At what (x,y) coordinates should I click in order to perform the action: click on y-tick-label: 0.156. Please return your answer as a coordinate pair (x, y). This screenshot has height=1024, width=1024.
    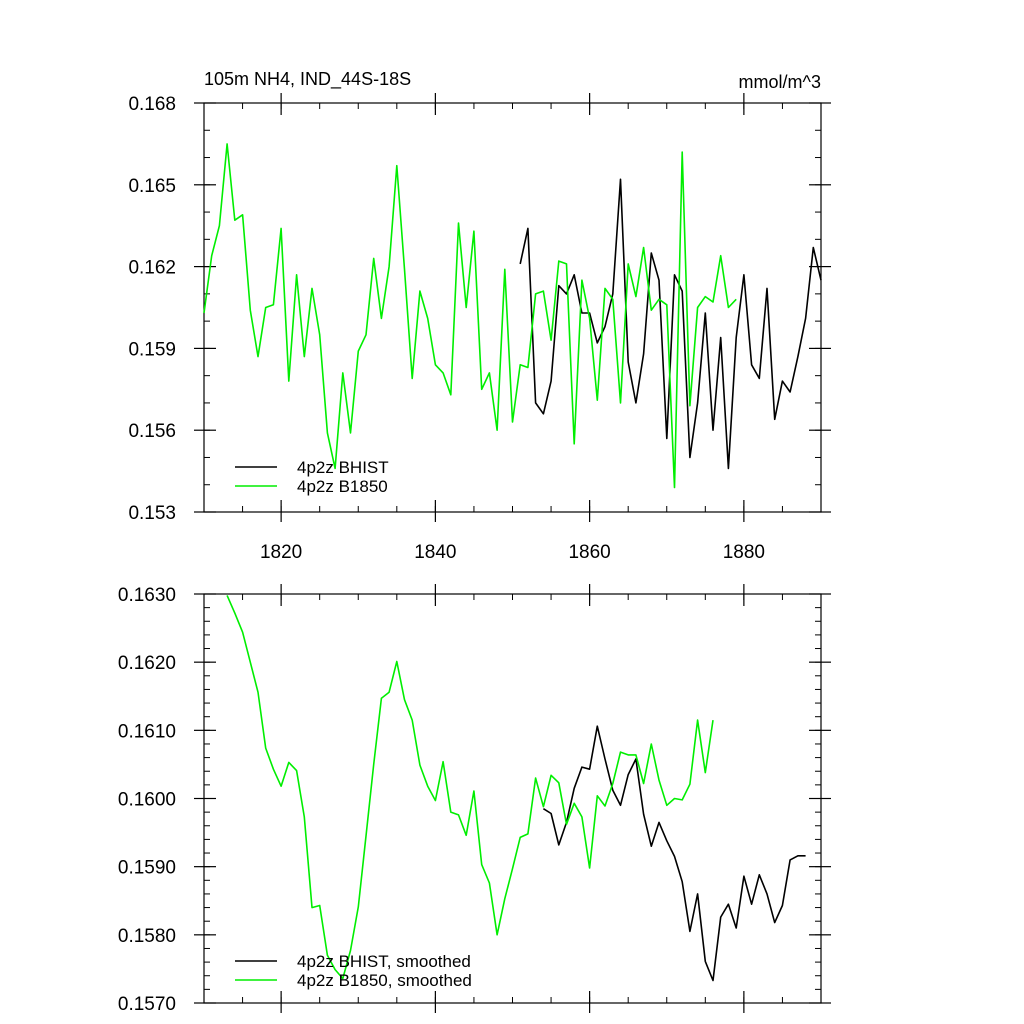
    Looking at the image, I should click on (152, 431).